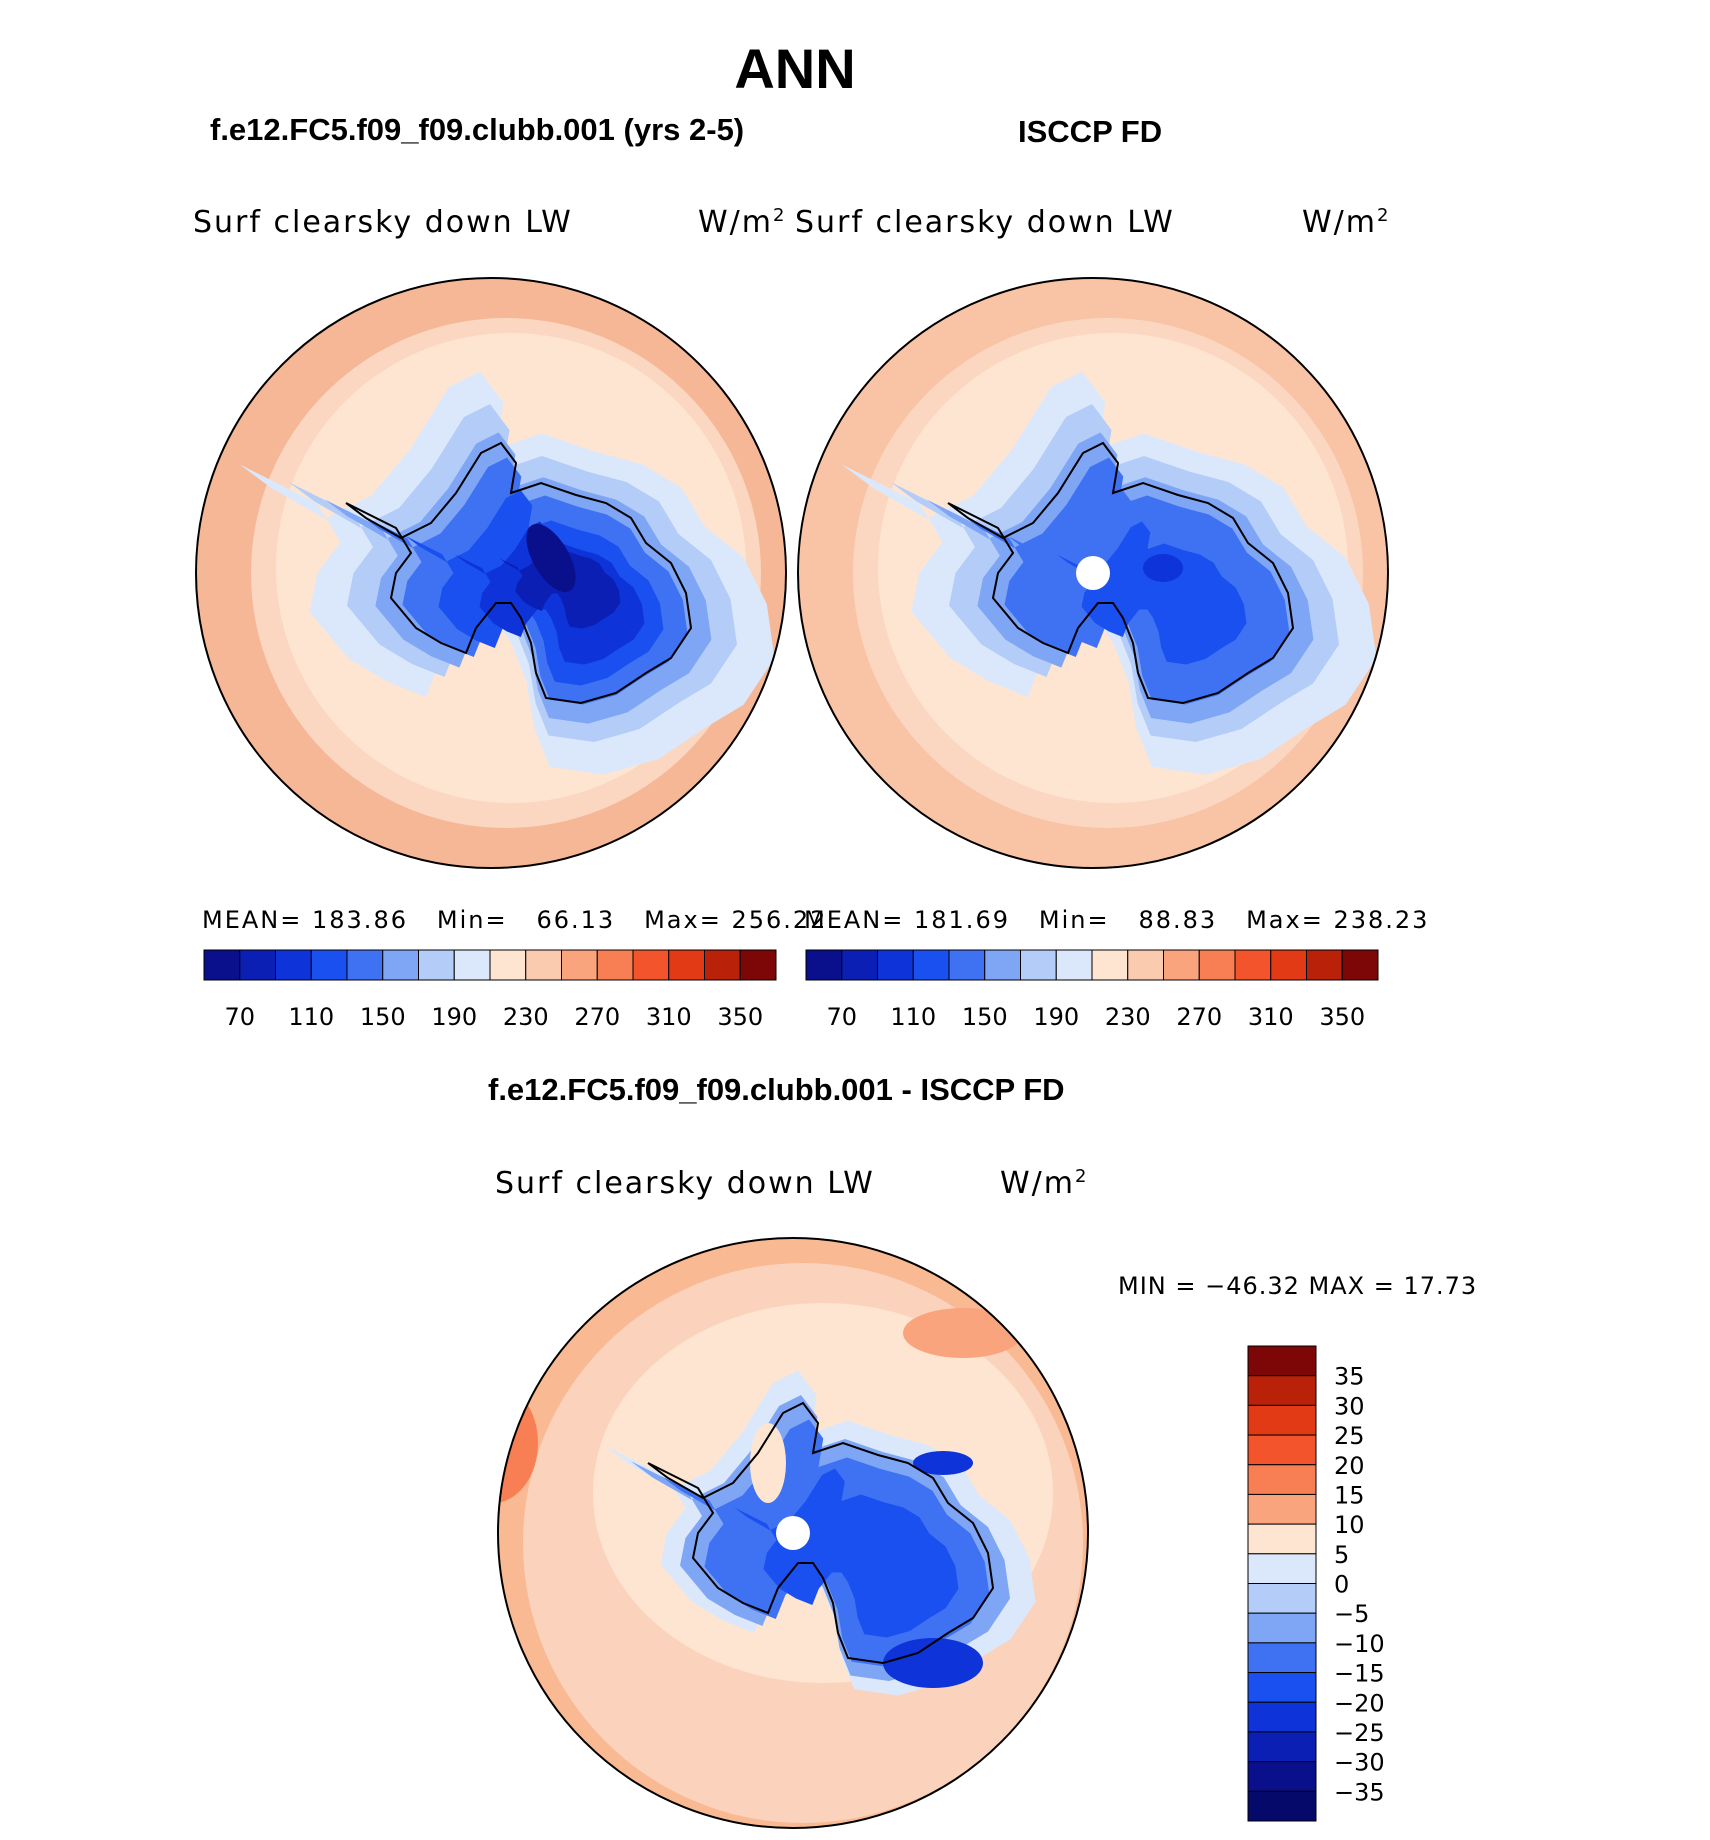 This screenshot has height=1840, width=1710. I want to click on colorbar-tick-label: 5, so click(1341, 1555).